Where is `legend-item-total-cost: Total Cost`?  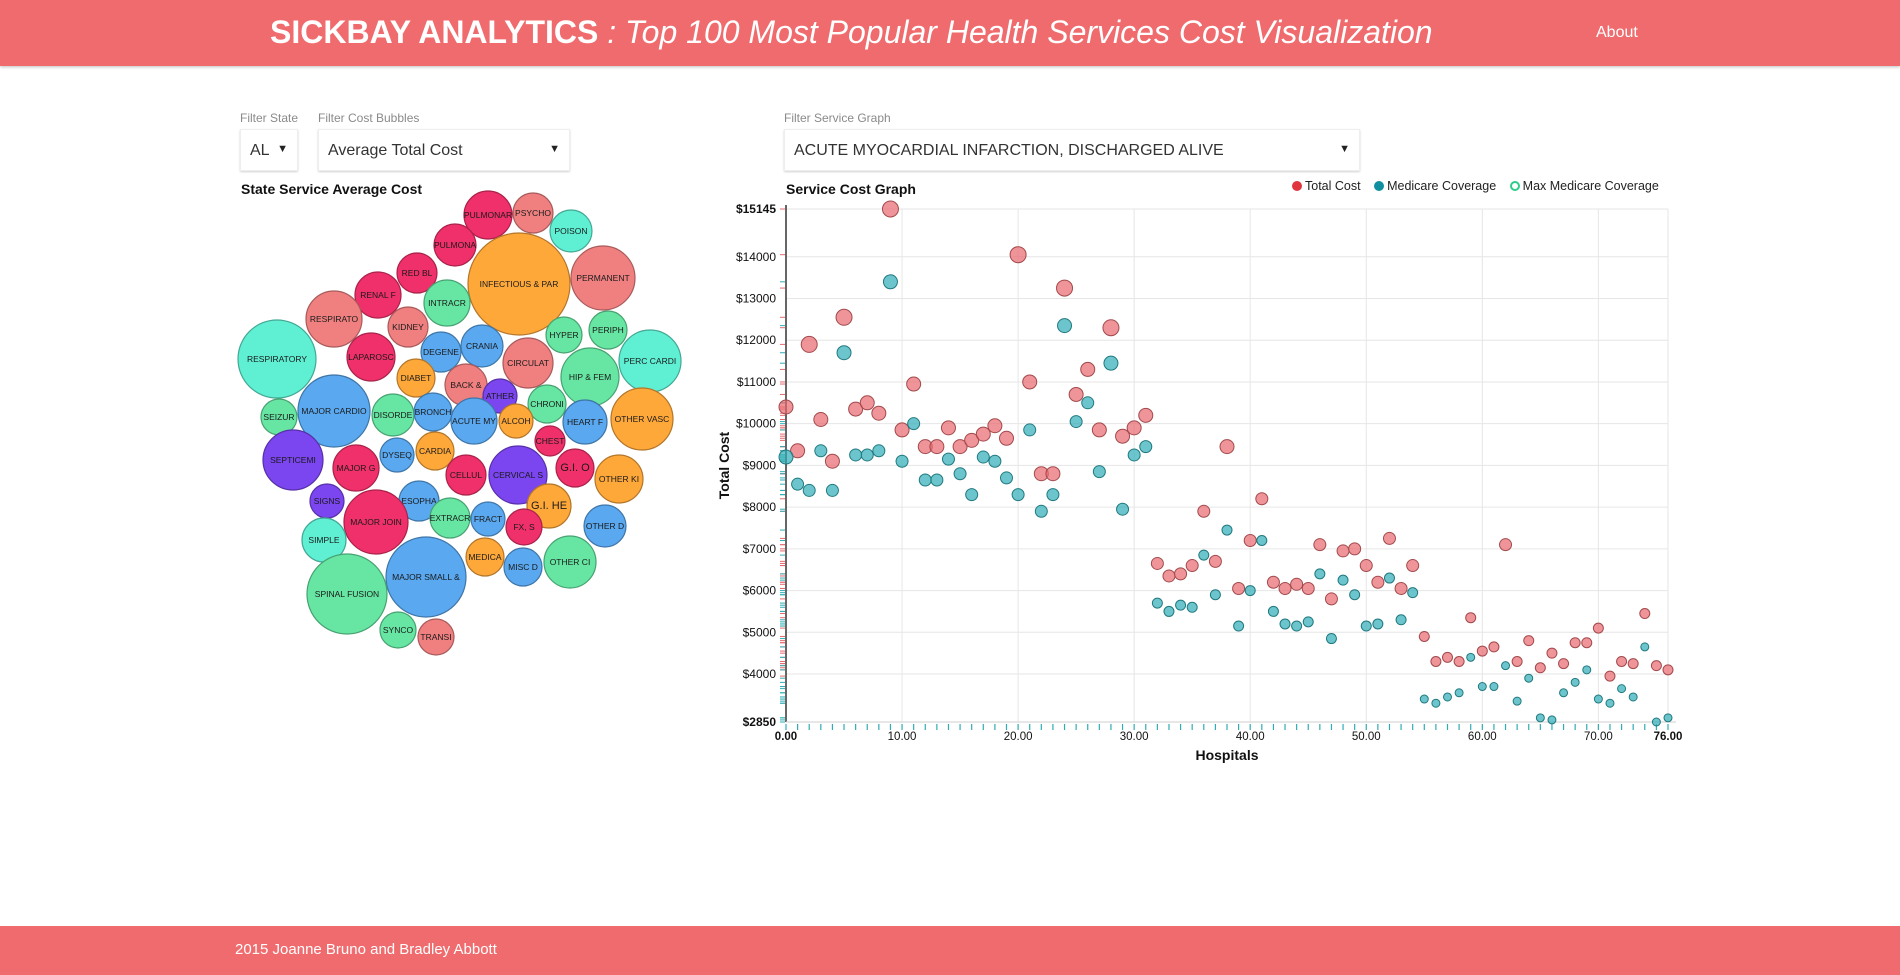
legend-item-total-cost: Total Cost is located at coordinates (1328, 186).